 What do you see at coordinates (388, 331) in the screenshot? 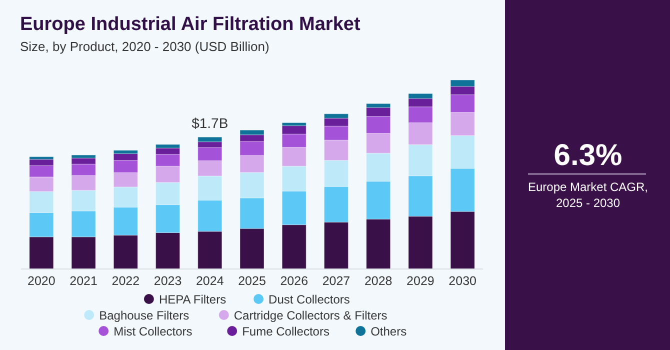
I see `legend-label: Others` at bounding box center [388, 331].